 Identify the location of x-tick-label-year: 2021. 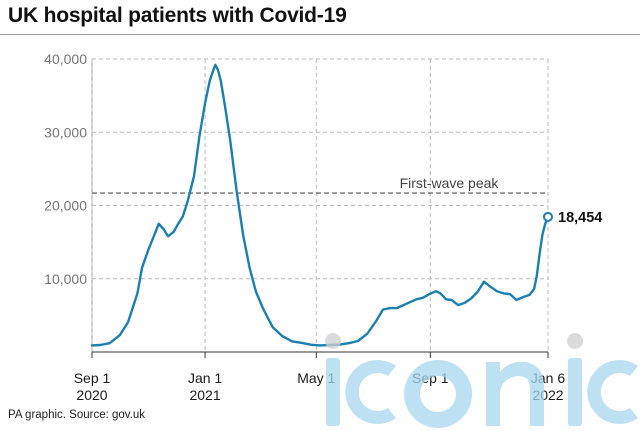
(204, 395).